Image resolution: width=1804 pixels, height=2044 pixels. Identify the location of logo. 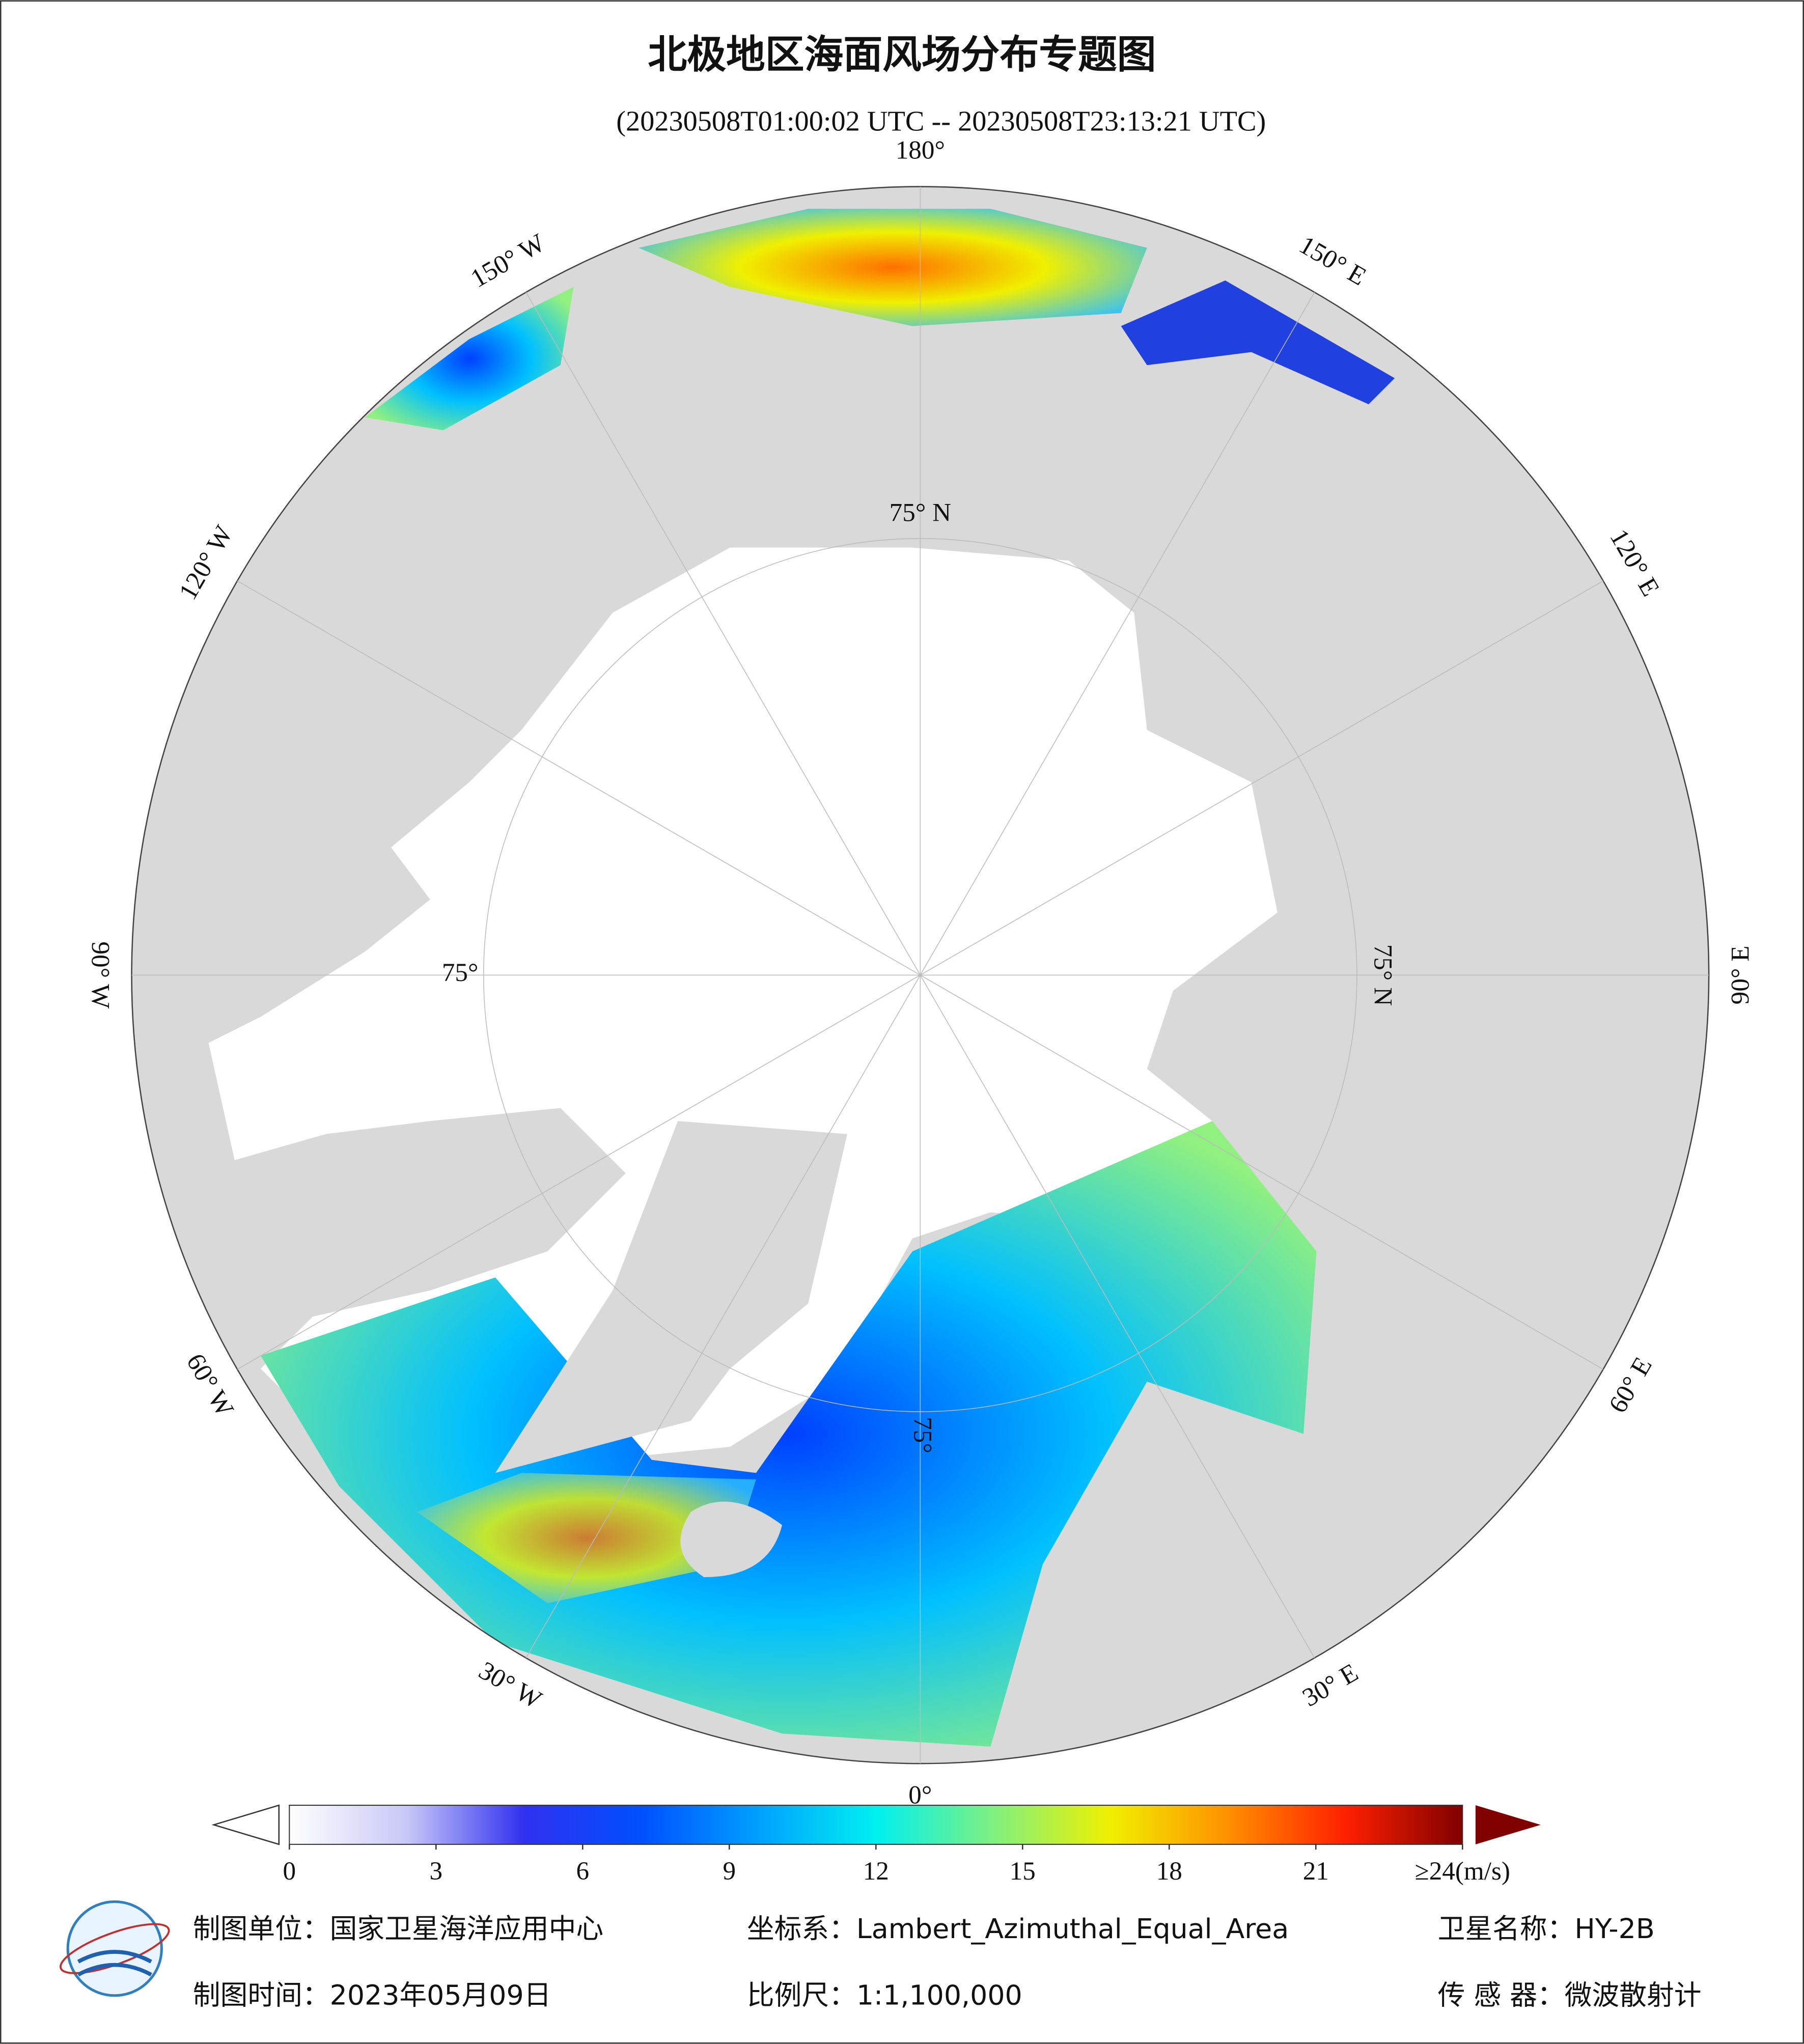
(114, 1948).